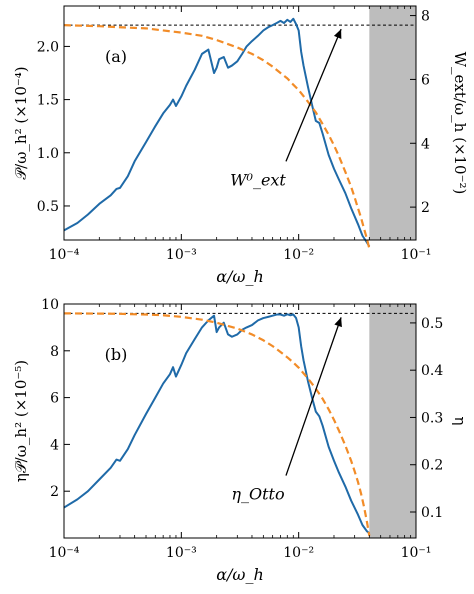  I want to click on annotation-label: η_Otto, so click(257, 494).